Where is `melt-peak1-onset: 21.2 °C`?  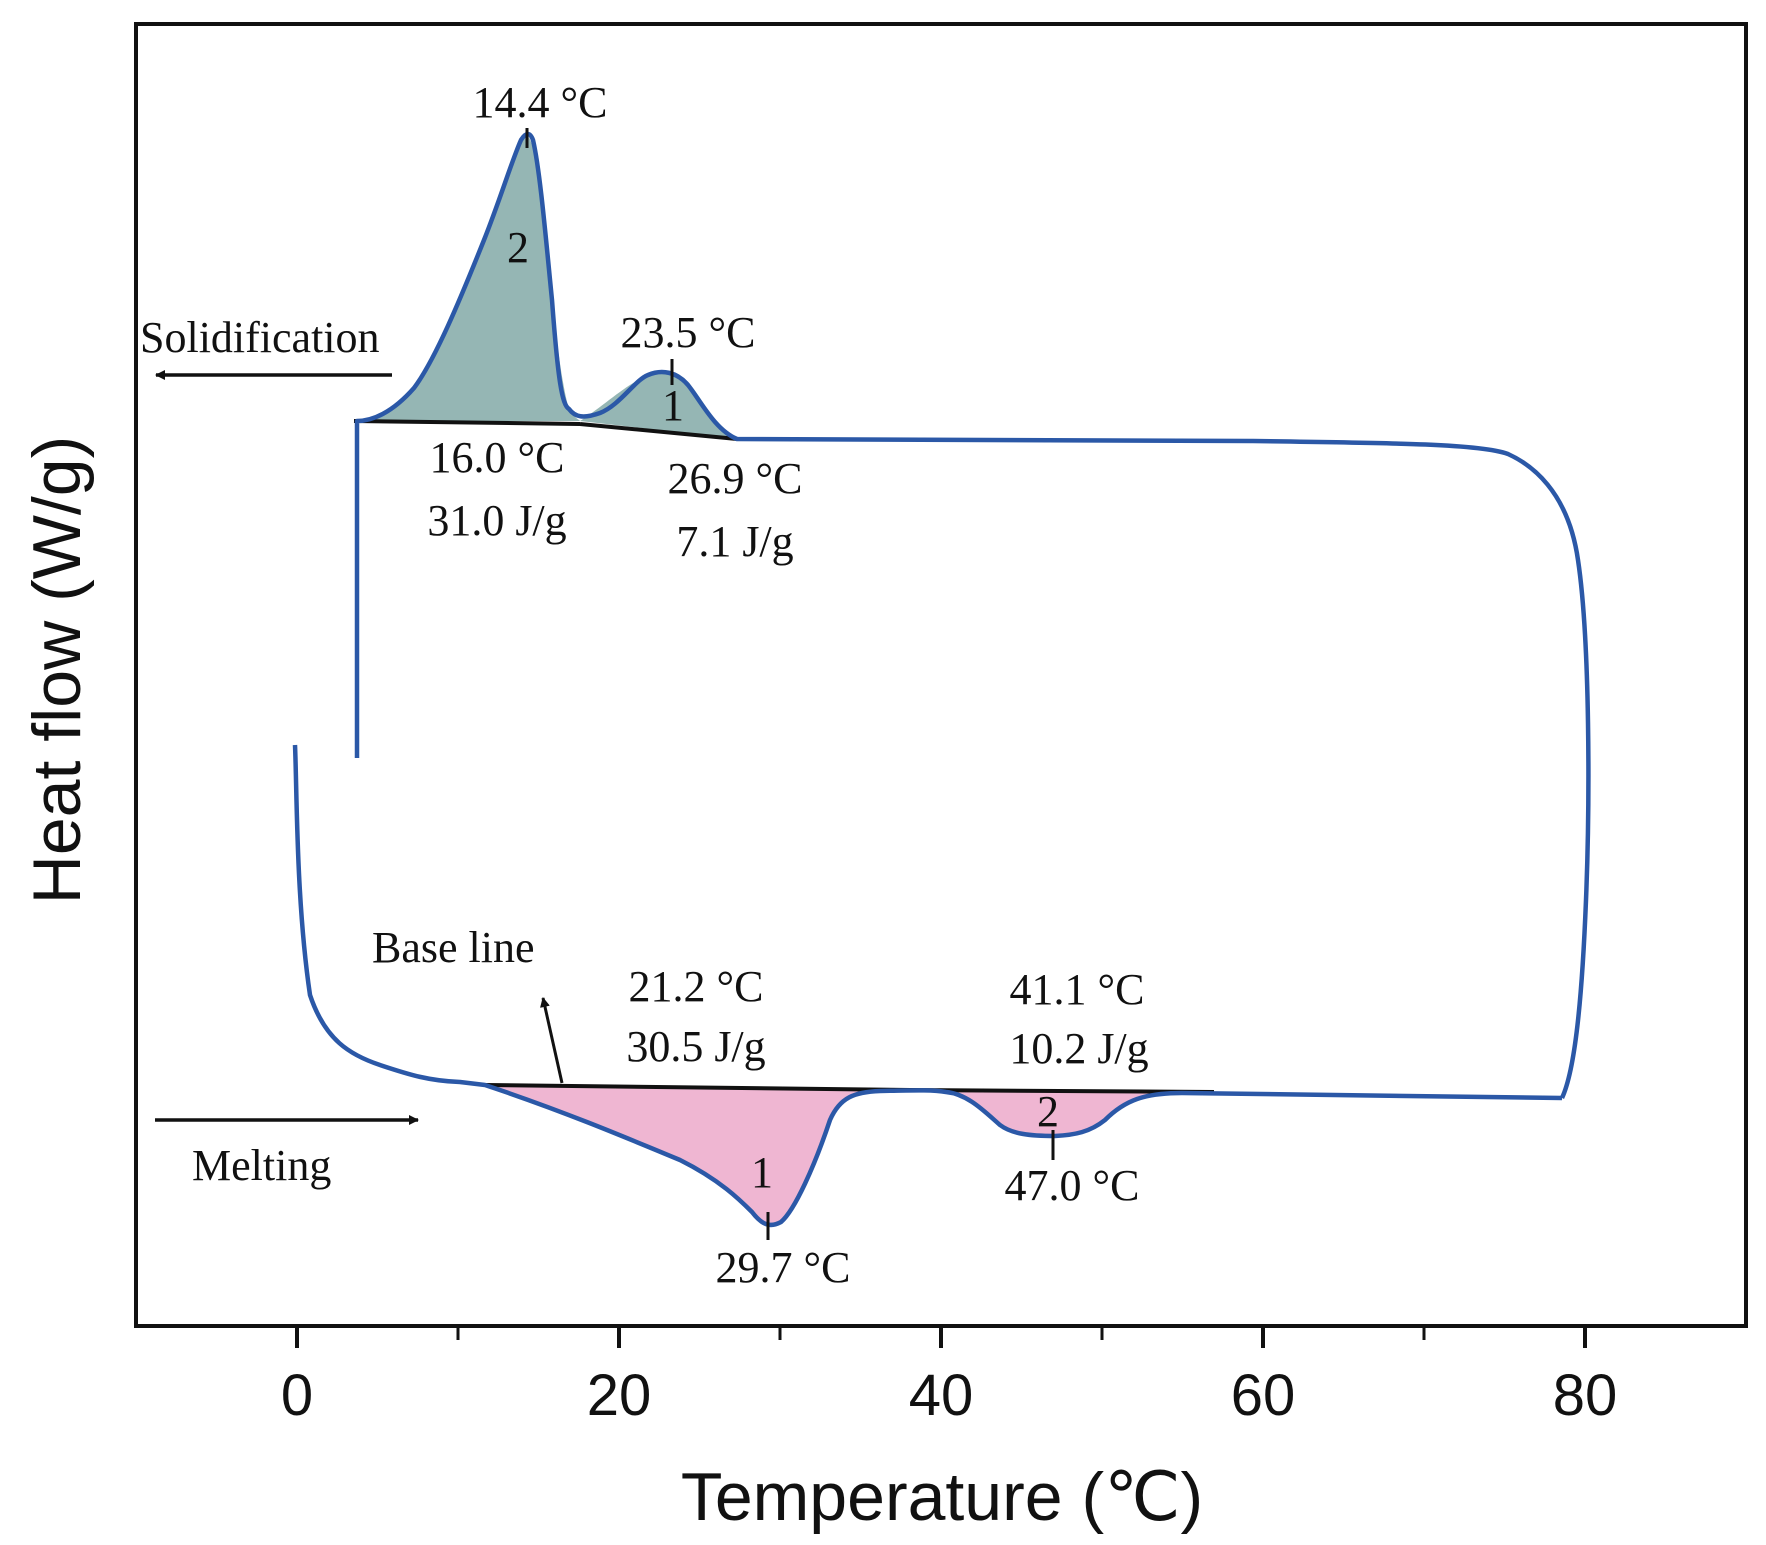
melt-peak1-onset: 21.2 °C is located at coordinates (696, 986).